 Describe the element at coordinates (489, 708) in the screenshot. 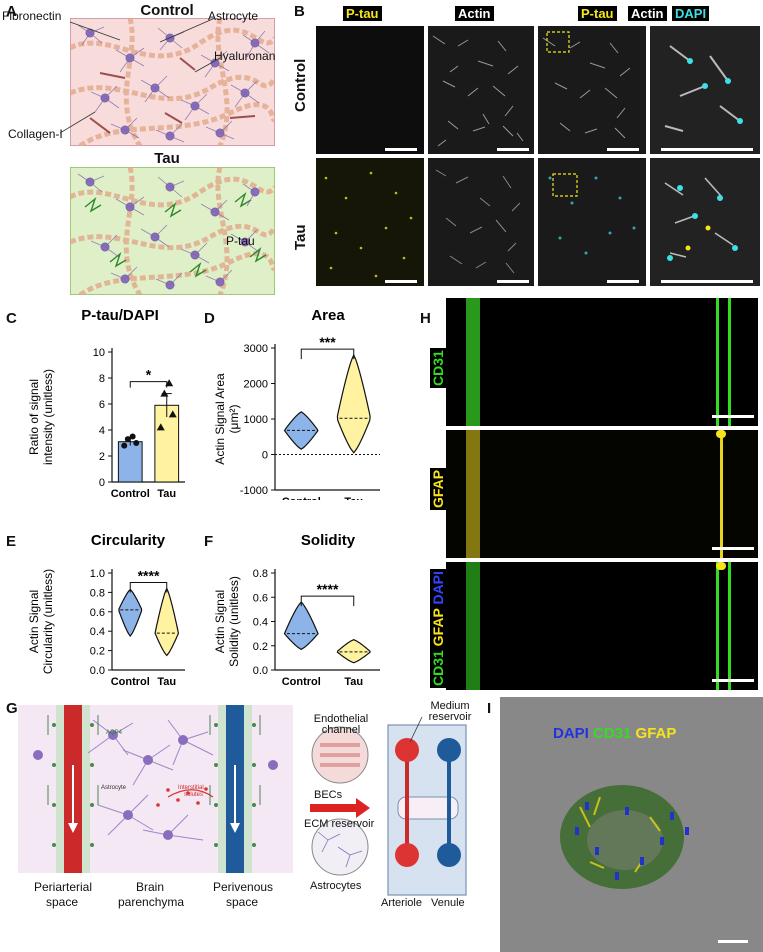

I see `panel-label-i: I` at that location.